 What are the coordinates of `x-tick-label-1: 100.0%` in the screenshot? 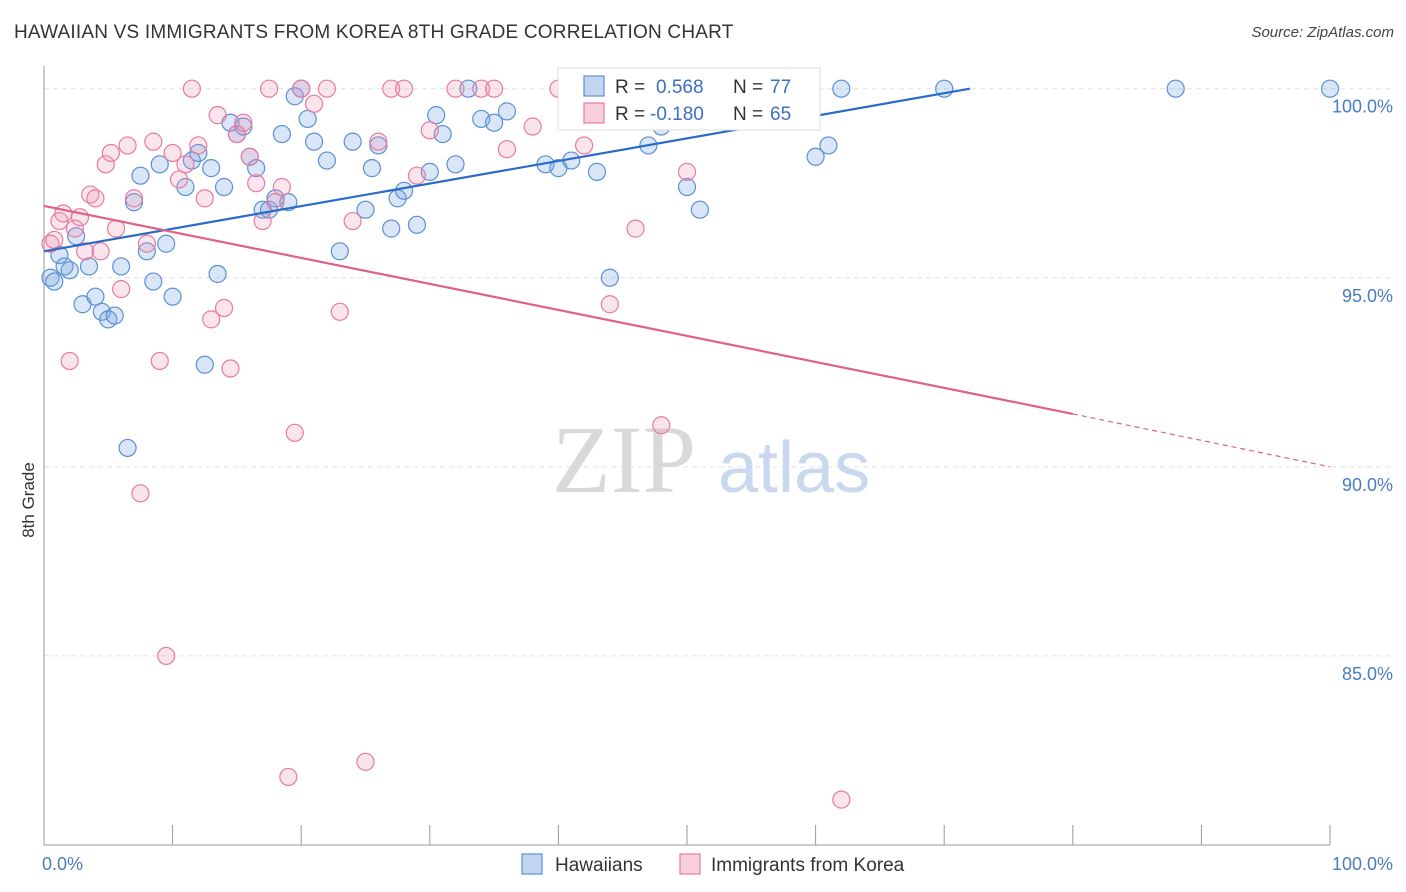 It's located at (1362, 864).